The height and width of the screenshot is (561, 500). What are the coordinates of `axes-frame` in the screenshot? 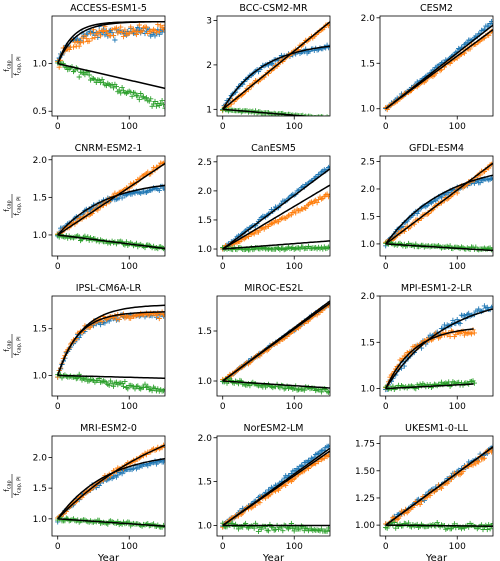 It's located at (273, 66).